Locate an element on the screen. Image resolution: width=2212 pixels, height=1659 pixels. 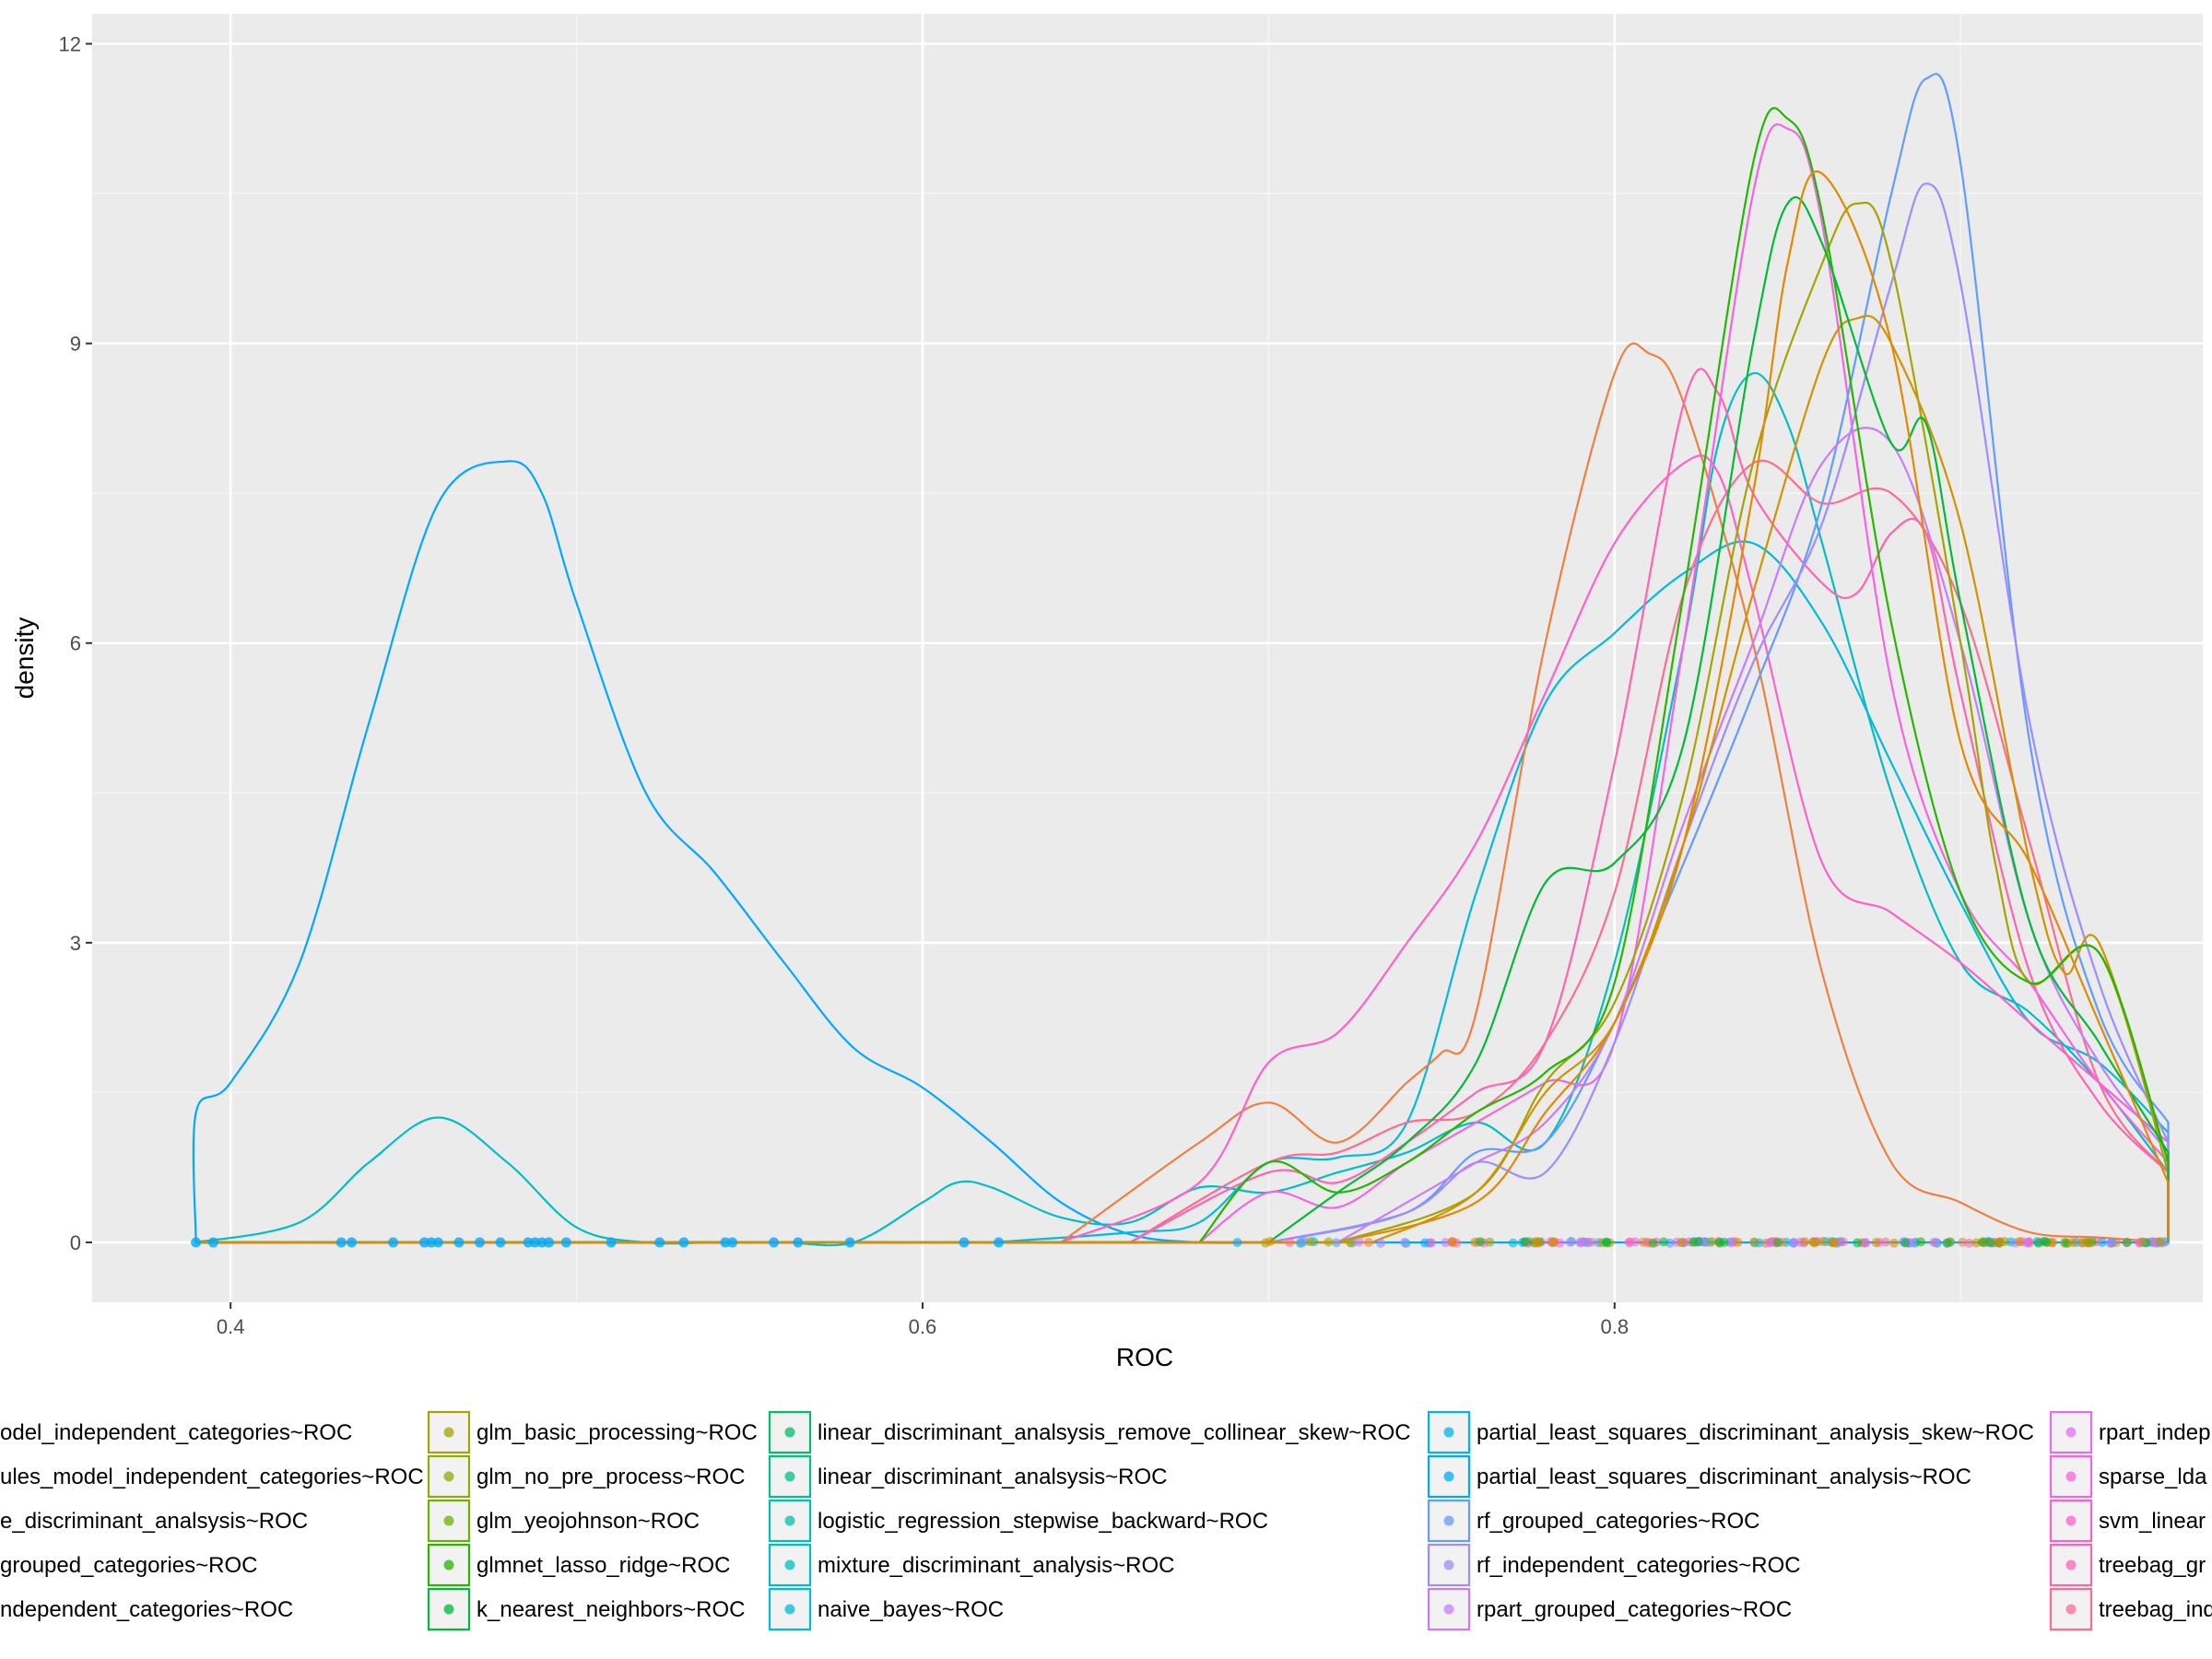
legend-label: sparse_lda is located at coordinates (2153, 1477).